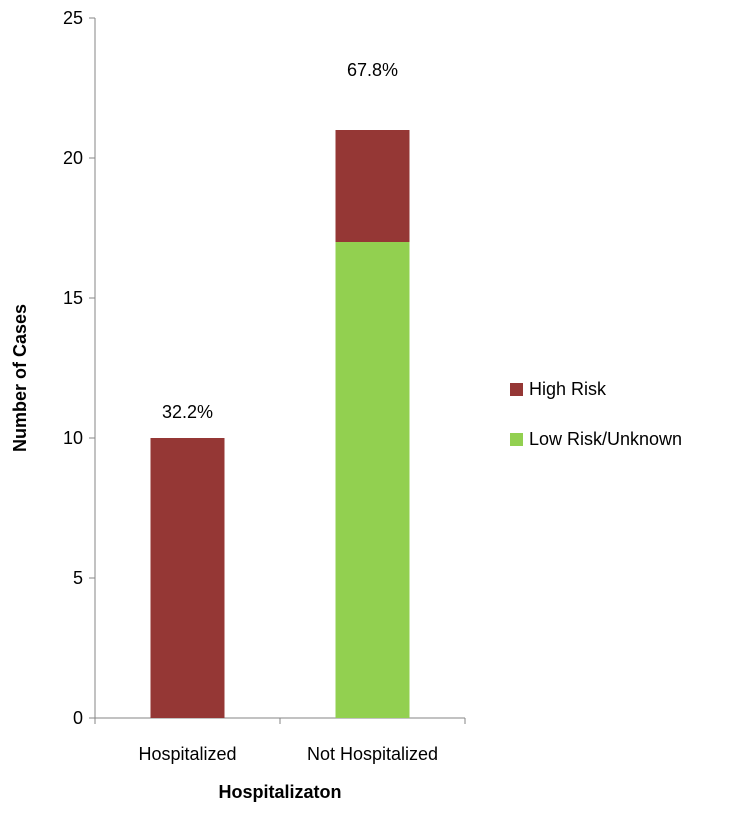 Image resolution: width=738 pixels, height=813 pixels. I want to click on data-labels: 32.2% 67.8%, so click(280, 241).